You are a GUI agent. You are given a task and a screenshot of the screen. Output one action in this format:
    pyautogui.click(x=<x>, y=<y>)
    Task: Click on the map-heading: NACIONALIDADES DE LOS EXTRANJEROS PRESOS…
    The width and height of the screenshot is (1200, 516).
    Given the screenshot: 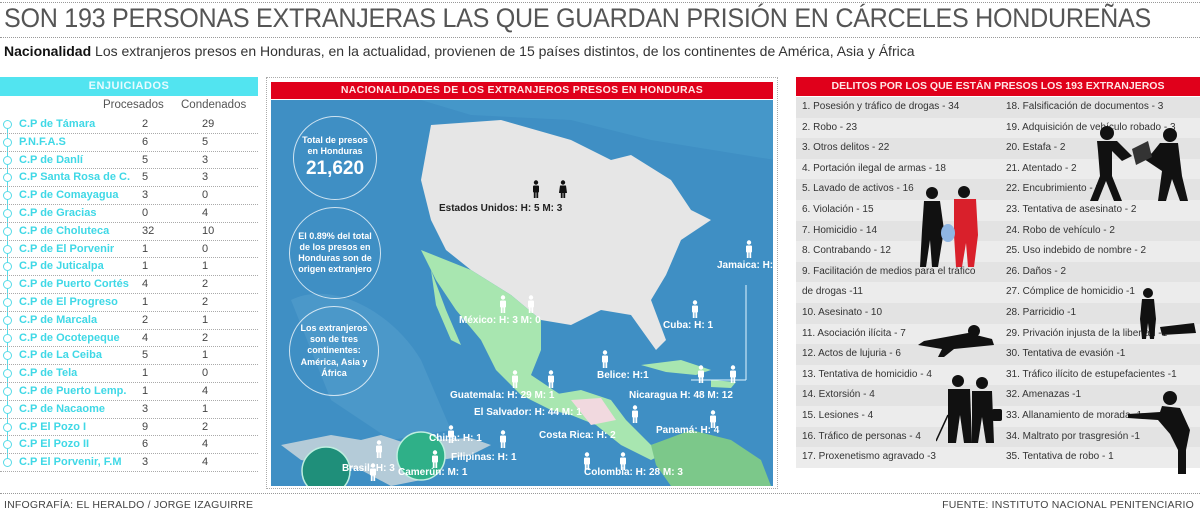 What is the action you would take?
    pyautogui.click(x=522, y=90)
    